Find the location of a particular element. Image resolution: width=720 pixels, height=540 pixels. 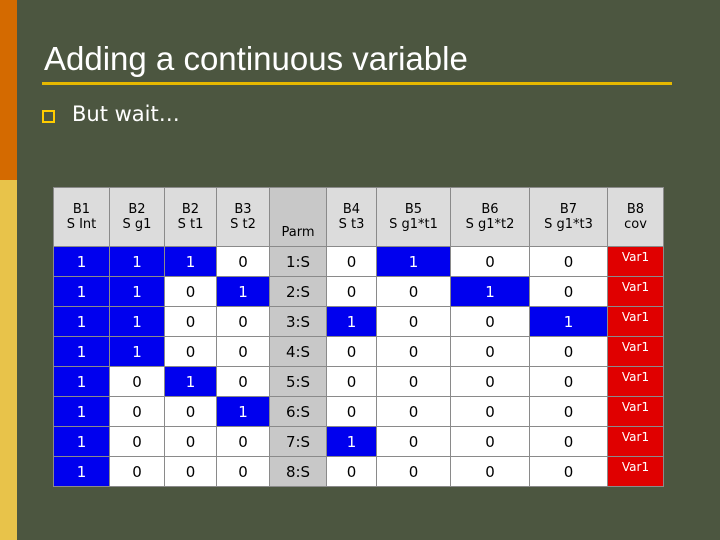

column-header: B5 S g1*t1 is located at coordinates (413, 217).